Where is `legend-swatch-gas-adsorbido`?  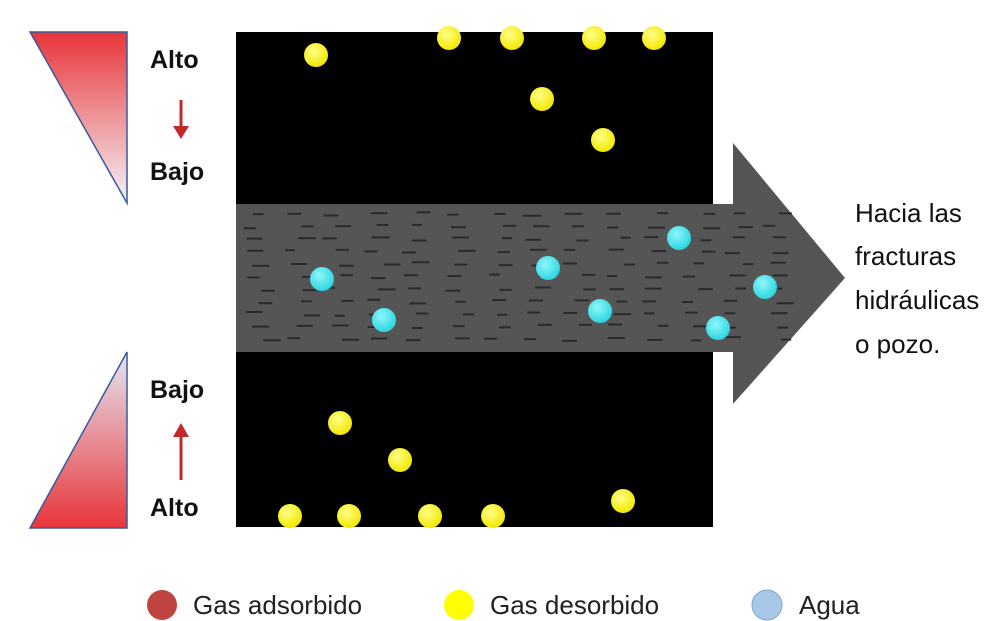
legend-swatch-gas-adsorbido is located at coordinates (162, 605).